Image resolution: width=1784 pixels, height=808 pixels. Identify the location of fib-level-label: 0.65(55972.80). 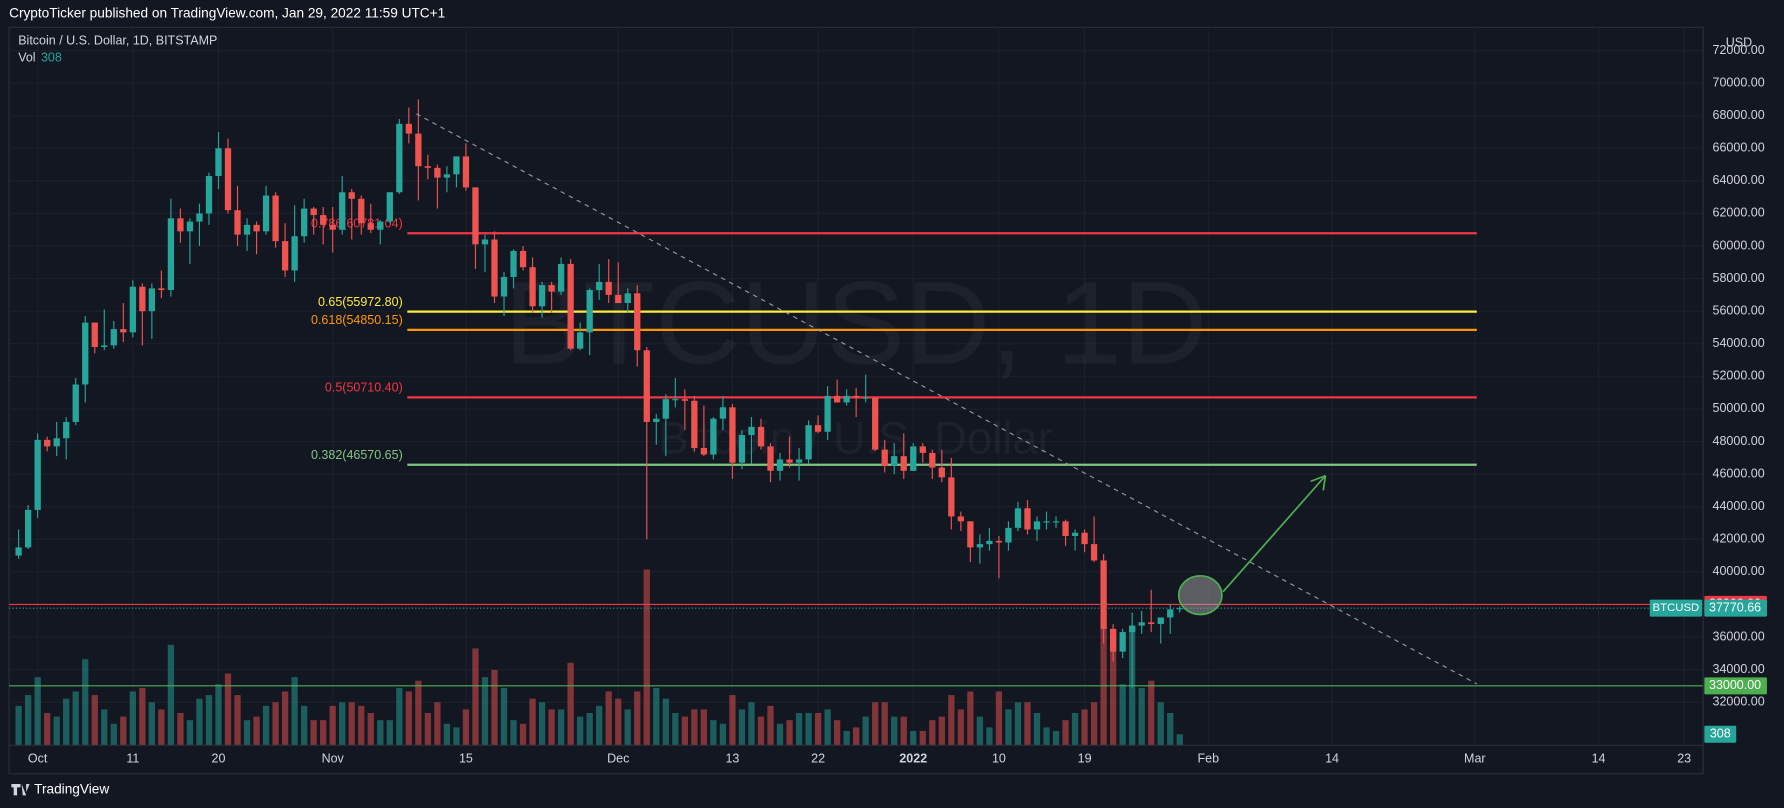
(360, 302).